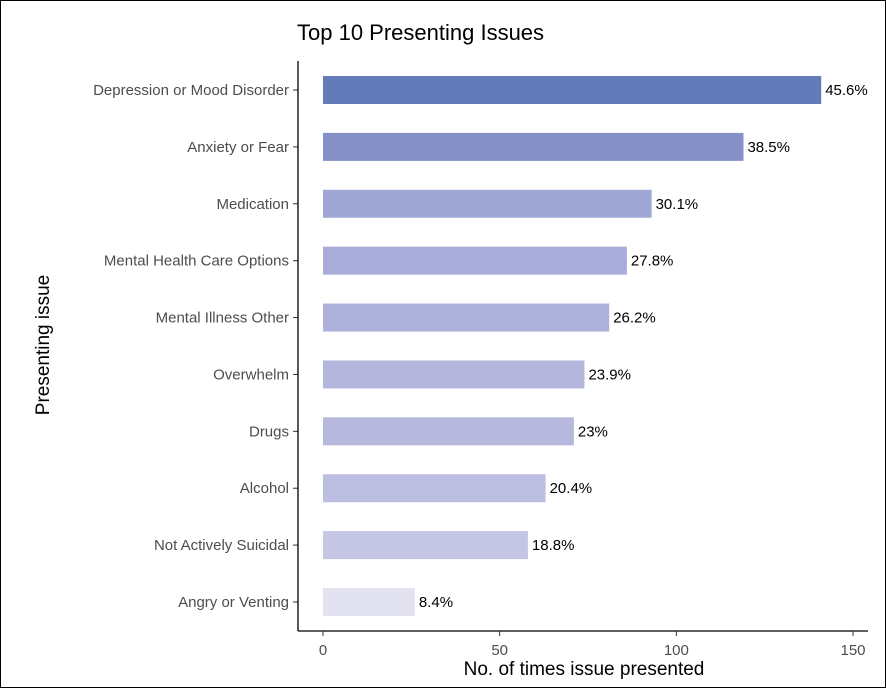 This screenshot has height=689, width=886. Describe the element at coordinates (251, 374) in the screenshot. I see `category-label: Overwhelm` at that location.